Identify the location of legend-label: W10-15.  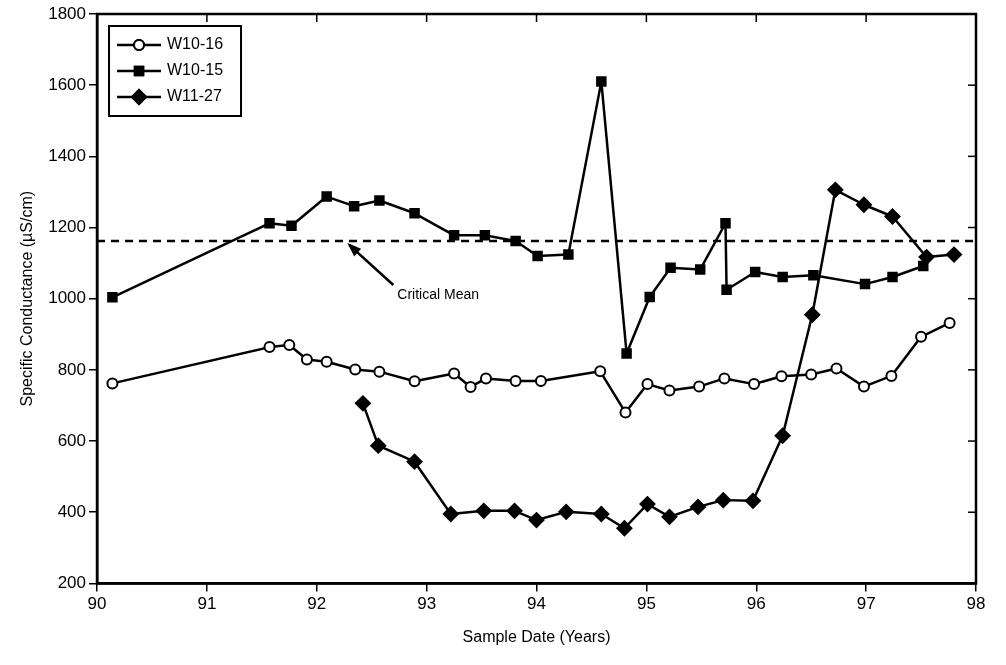
(195, 70).